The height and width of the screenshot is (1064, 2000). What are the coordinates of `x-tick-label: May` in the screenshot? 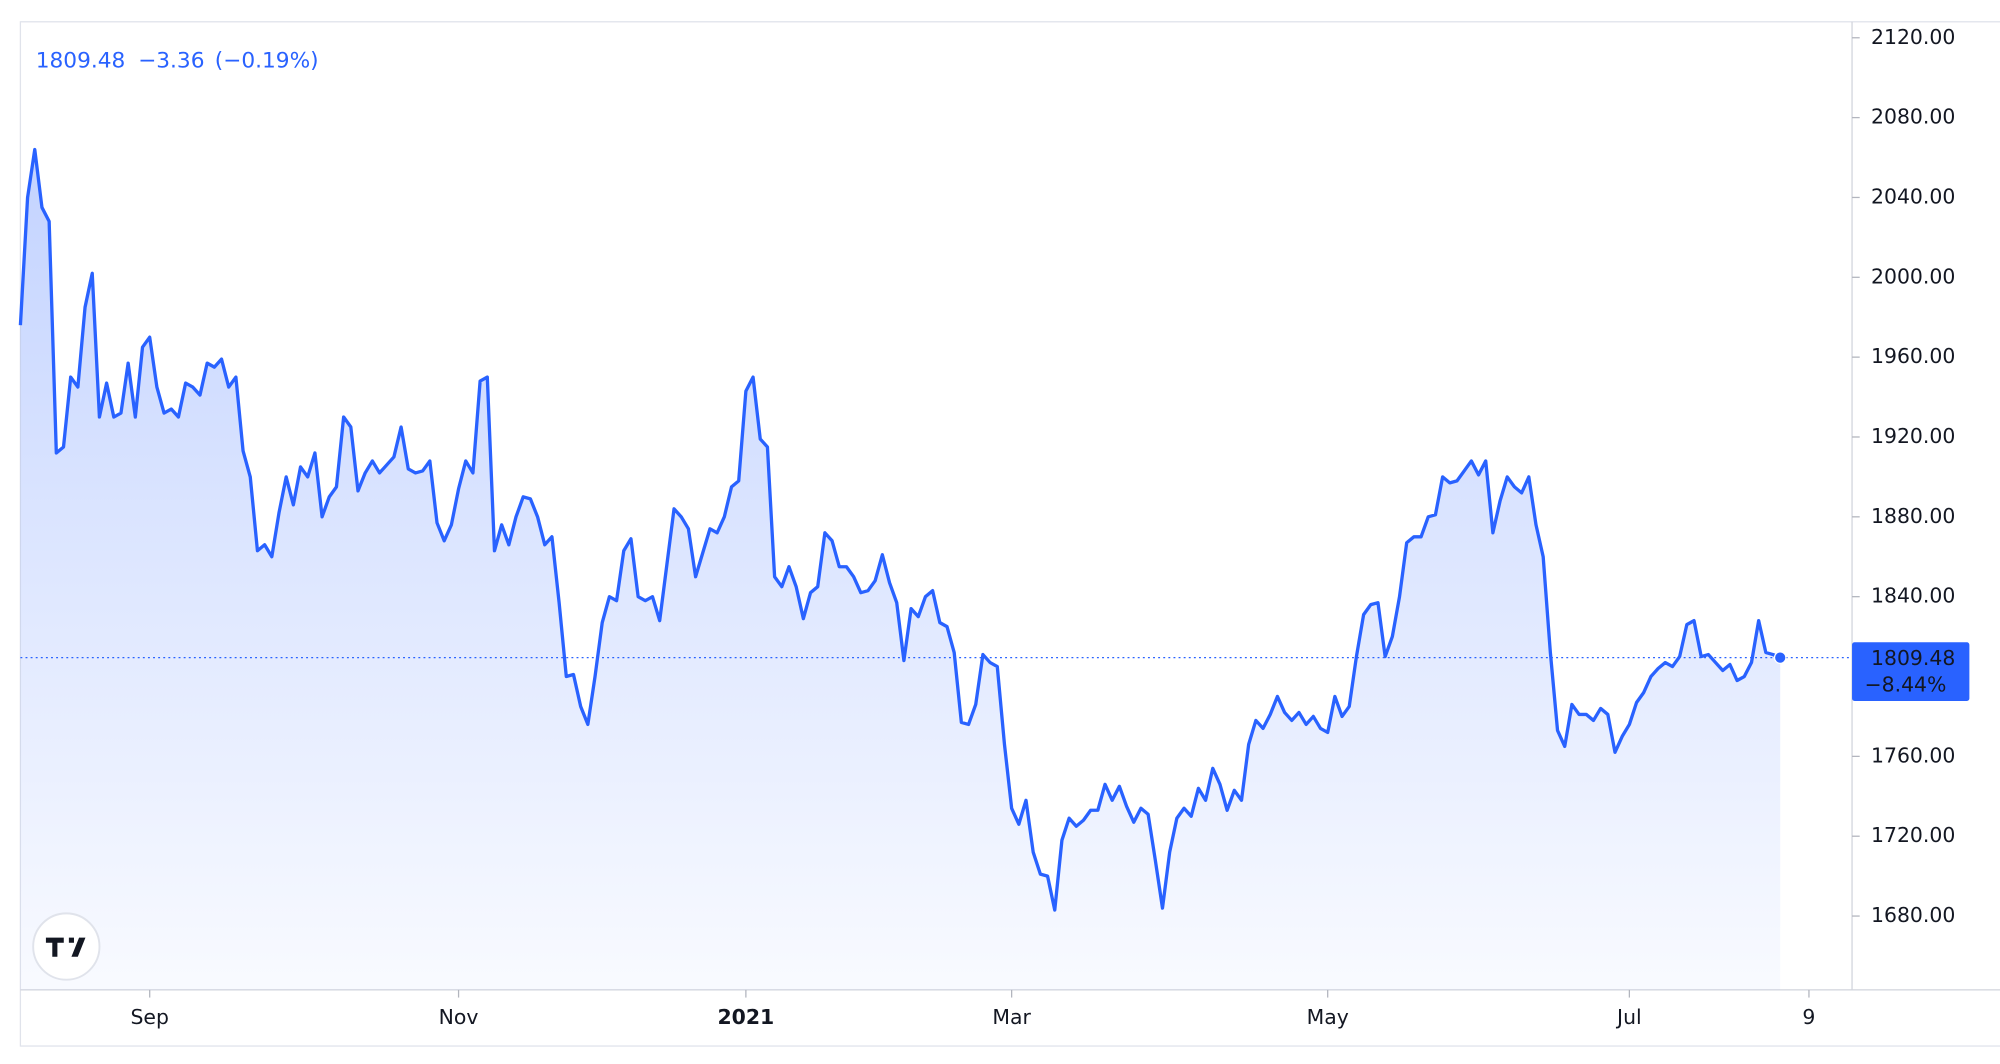 It's located at (1328, 1017).